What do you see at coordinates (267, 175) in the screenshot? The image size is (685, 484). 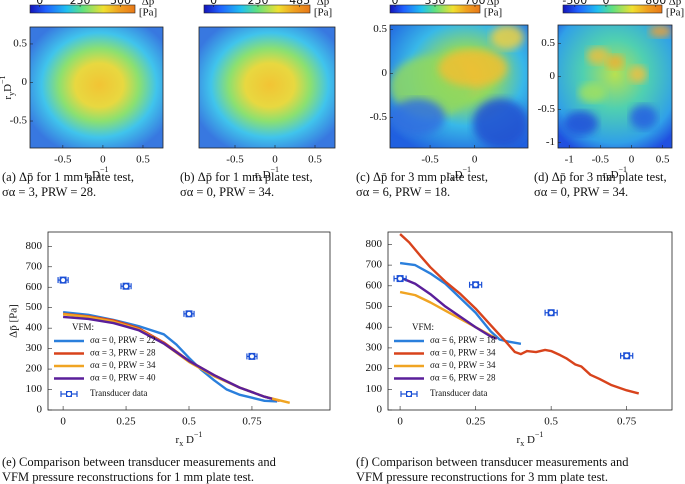 I see `x-axis-label-tail: D` at bounding box center [267, 175].